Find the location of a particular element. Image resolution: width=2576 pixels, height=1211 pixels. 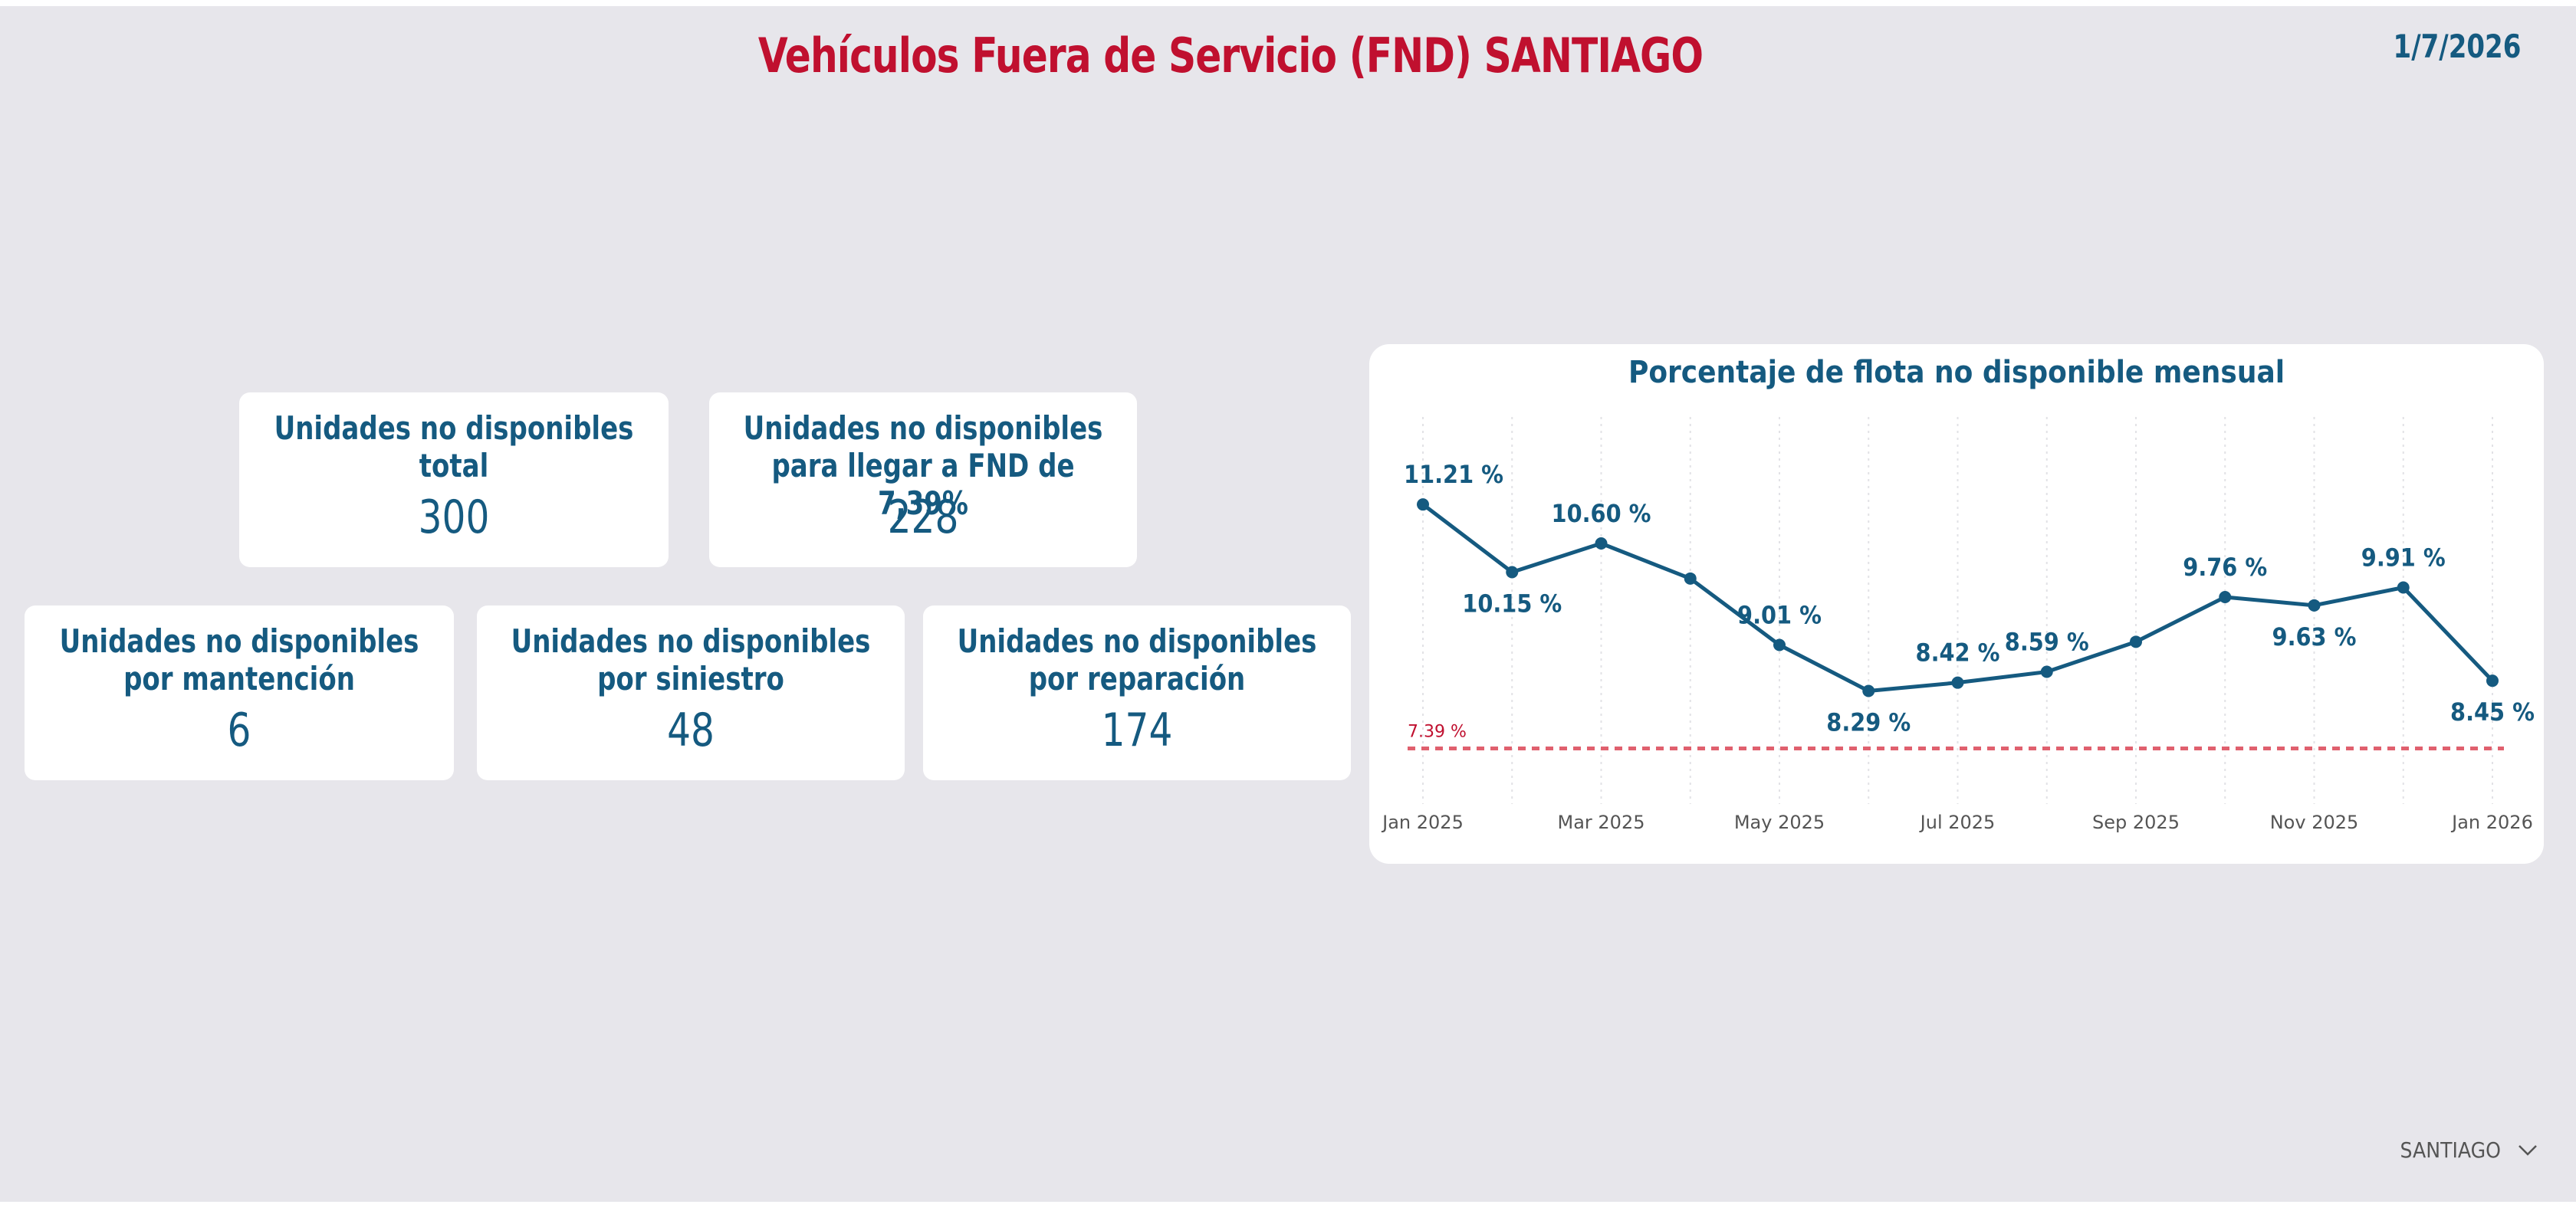

kpi-card-accident: Unidades no disponibles por siniestro 48 is located at coordinates (691, 693).